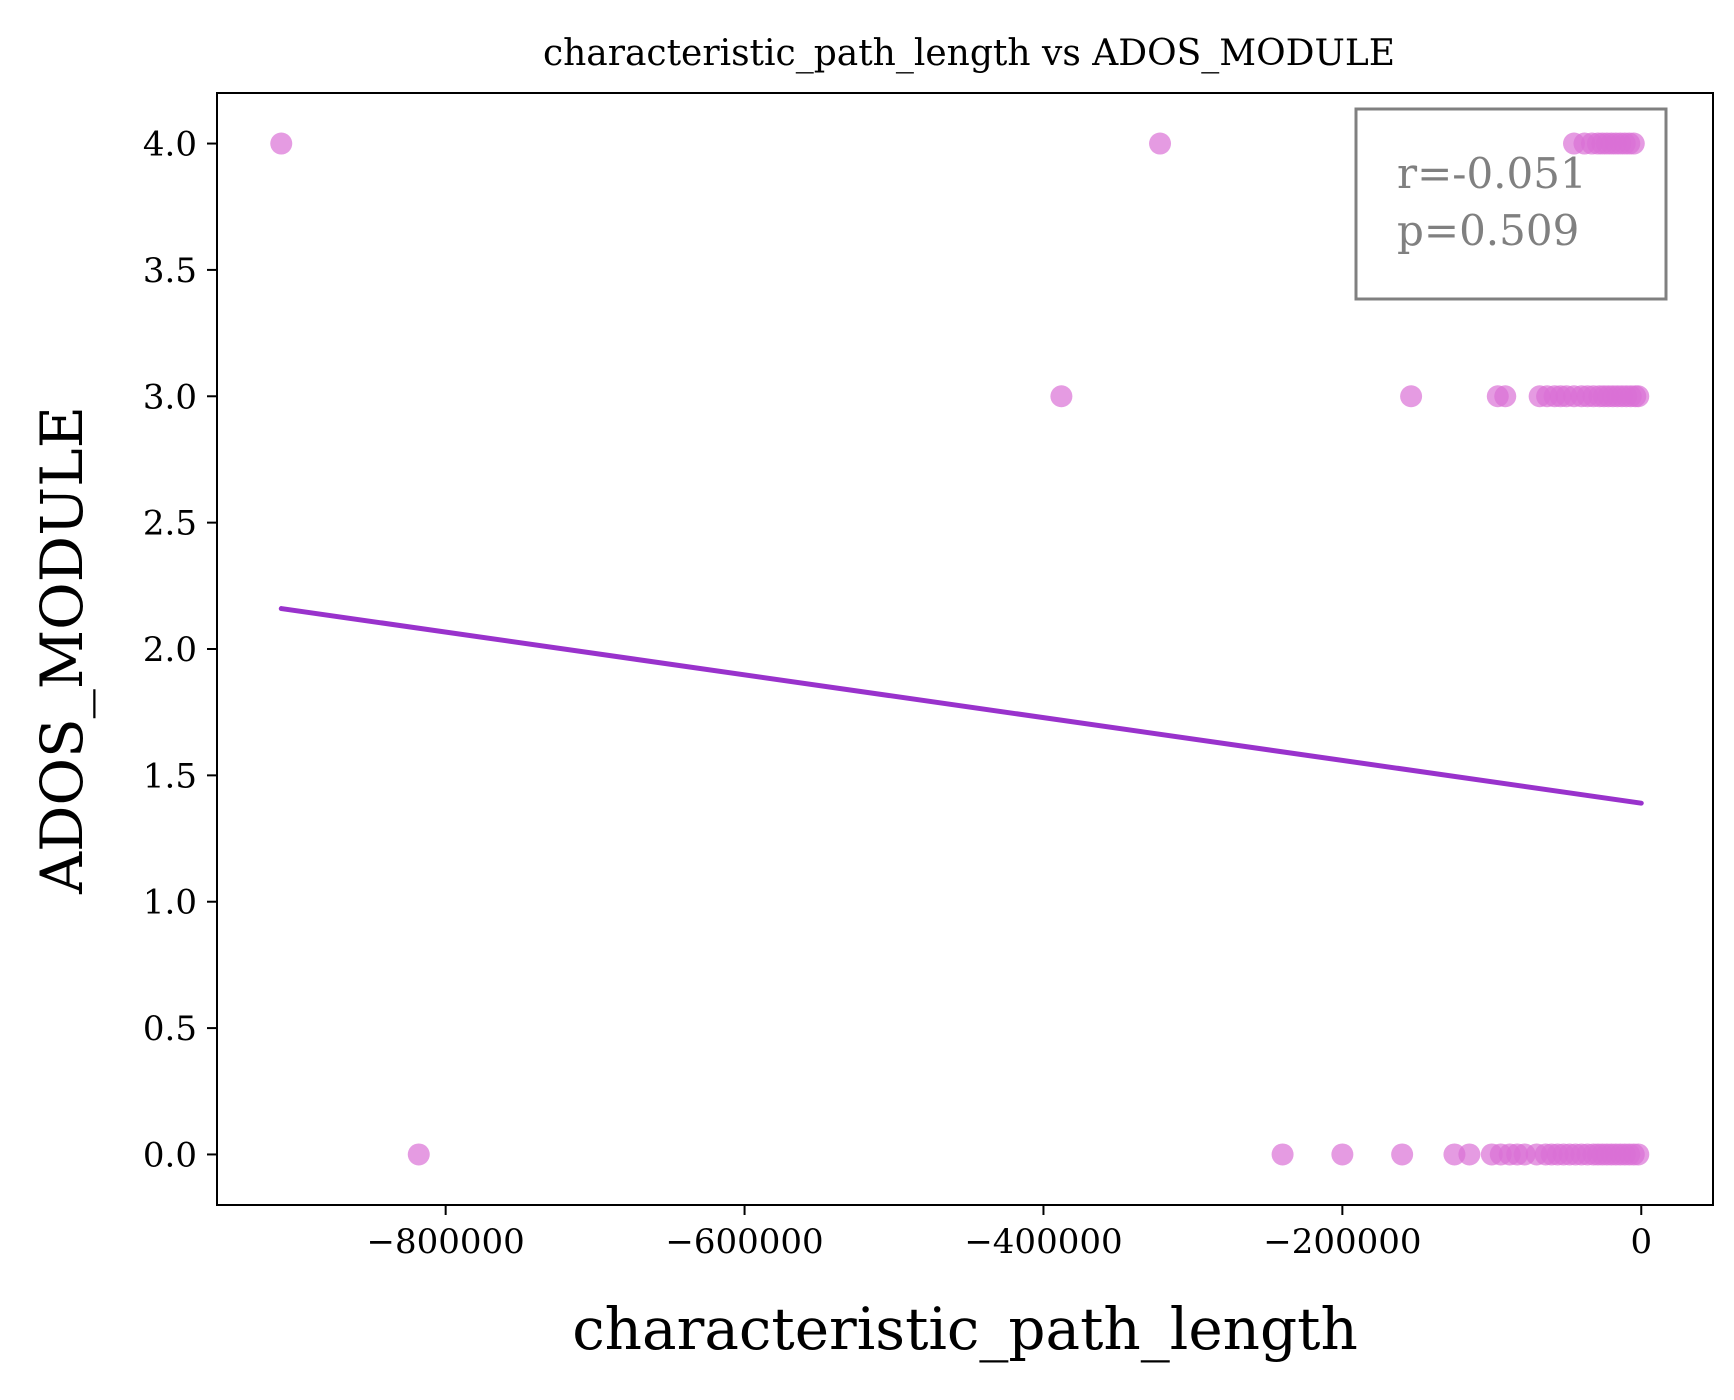 The height and width of the screenshot is (1400, 1734). I want to click on y-tick-label: 0.5, so click(170, 1029).